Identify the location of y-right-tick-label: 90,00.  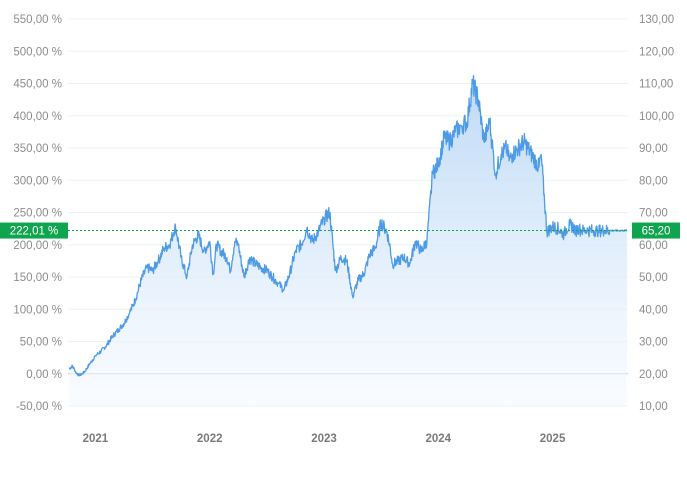
(653, 149).